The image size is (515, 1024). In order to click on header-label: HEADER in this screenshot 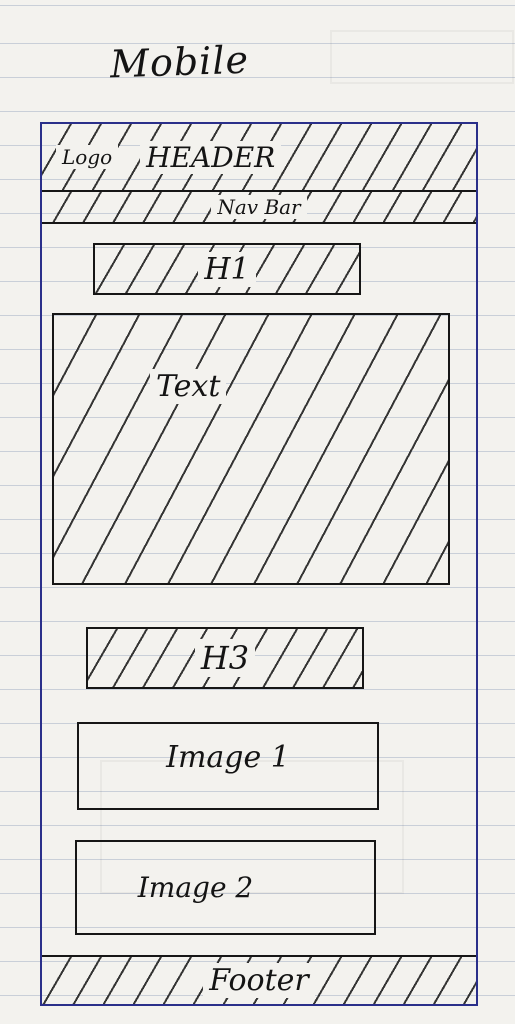, I will do `click(211, 157)`.